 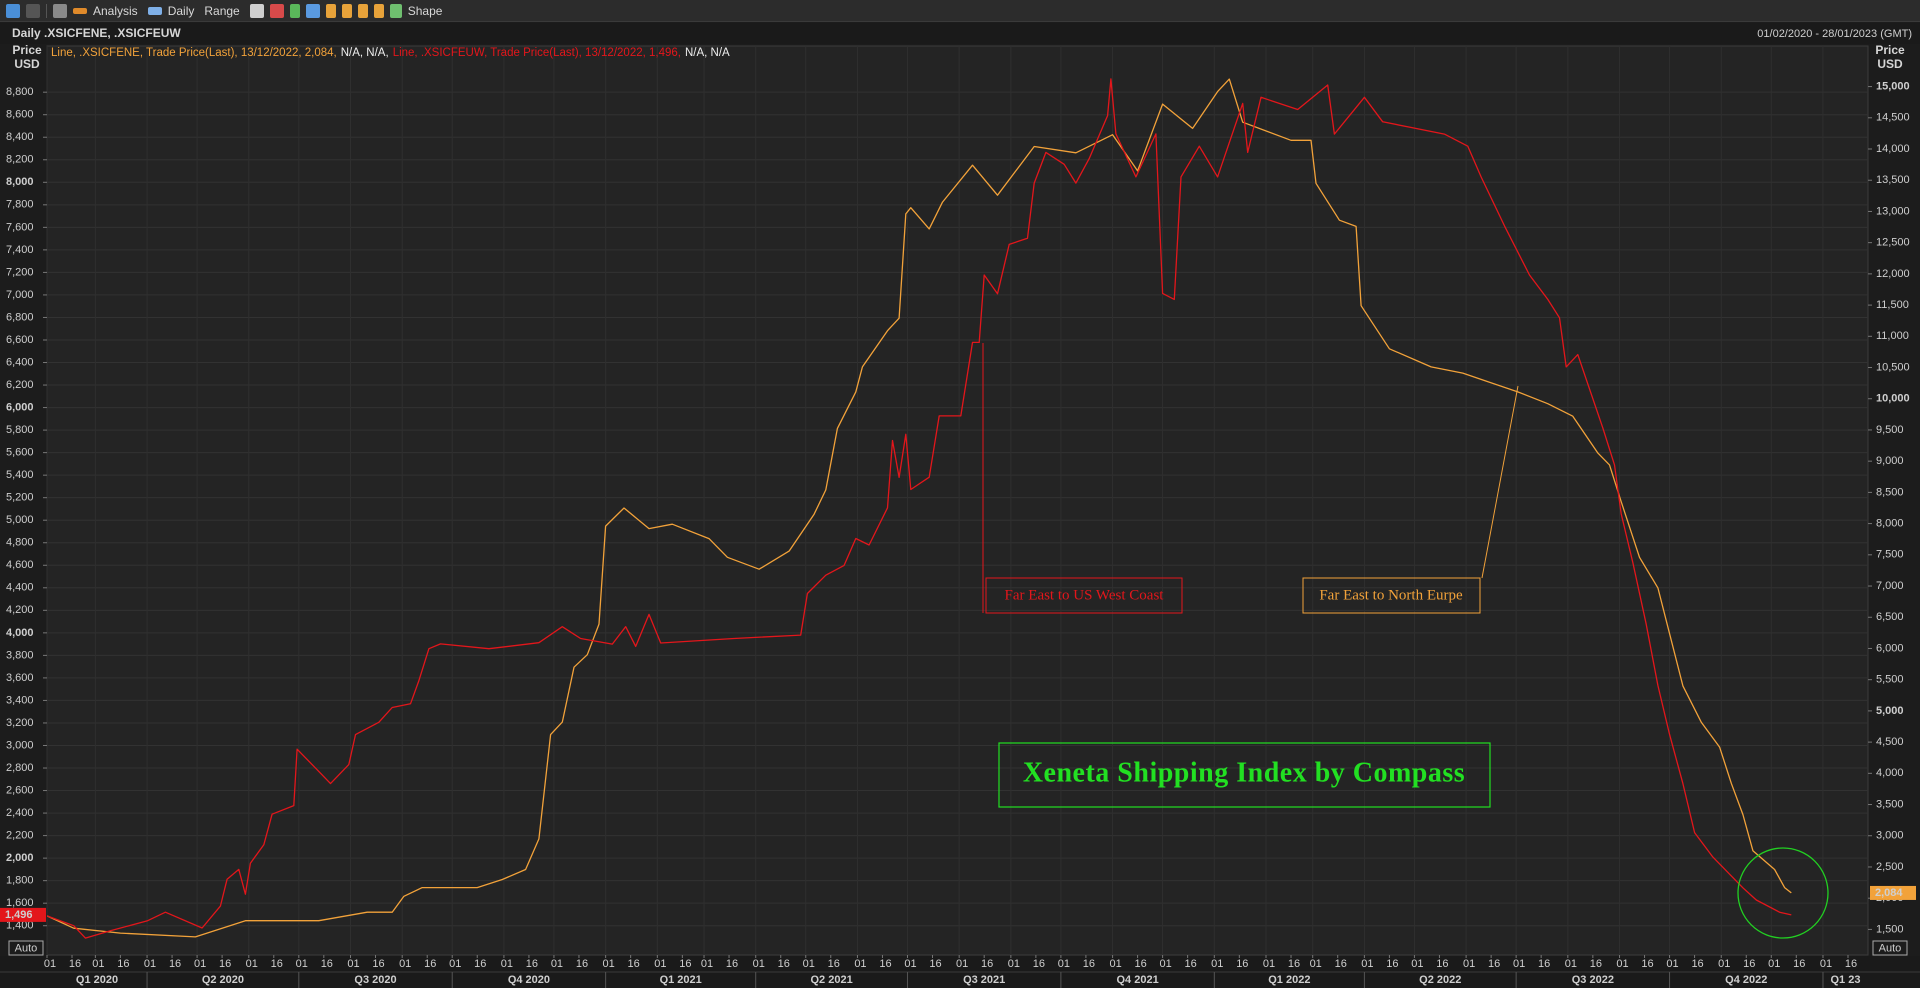 I want to click on y2-tick-label: 4,000, so click(x=1890, y=773).